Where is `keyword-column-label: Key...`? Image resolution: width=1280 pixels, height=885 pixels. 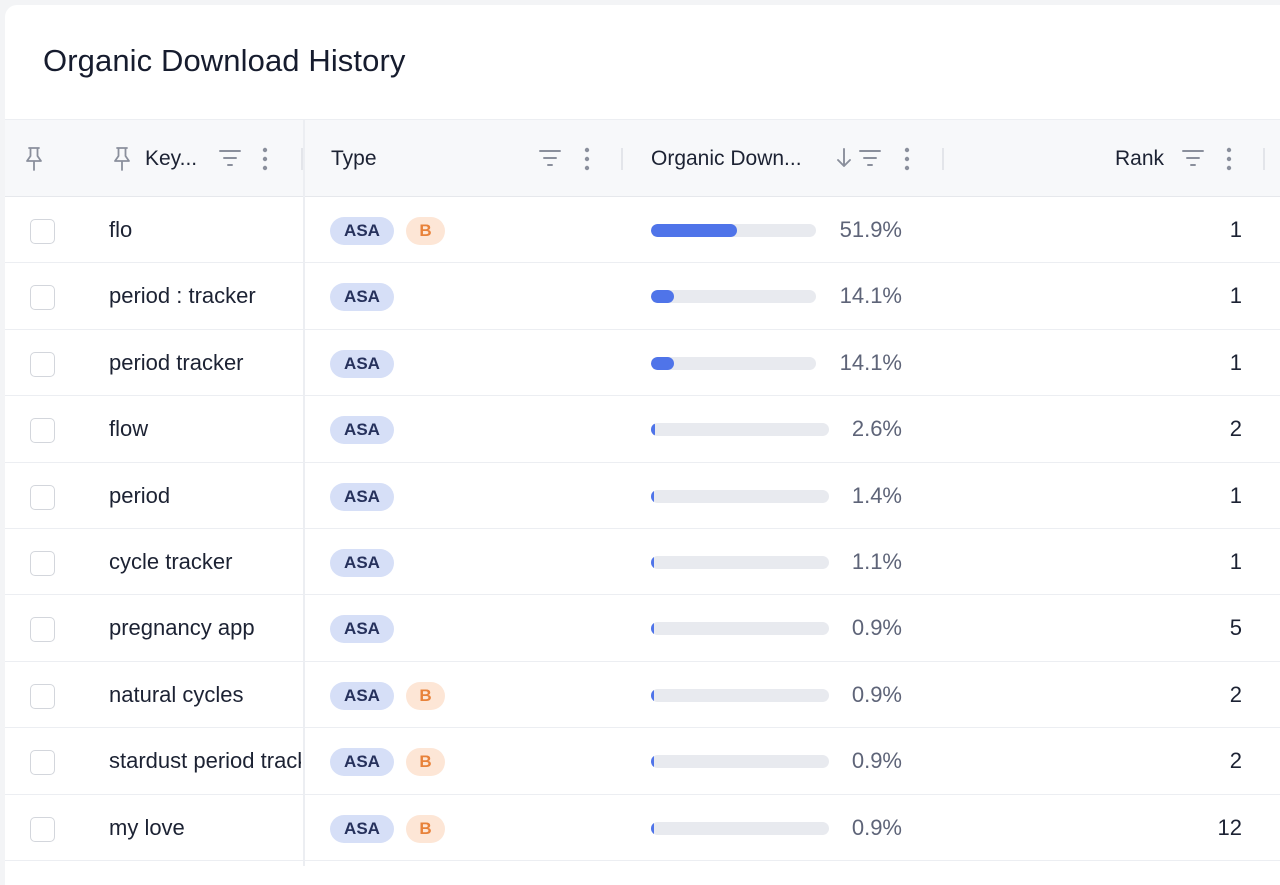
keyword-column-label: Key... is located at coordinates (171, 158).